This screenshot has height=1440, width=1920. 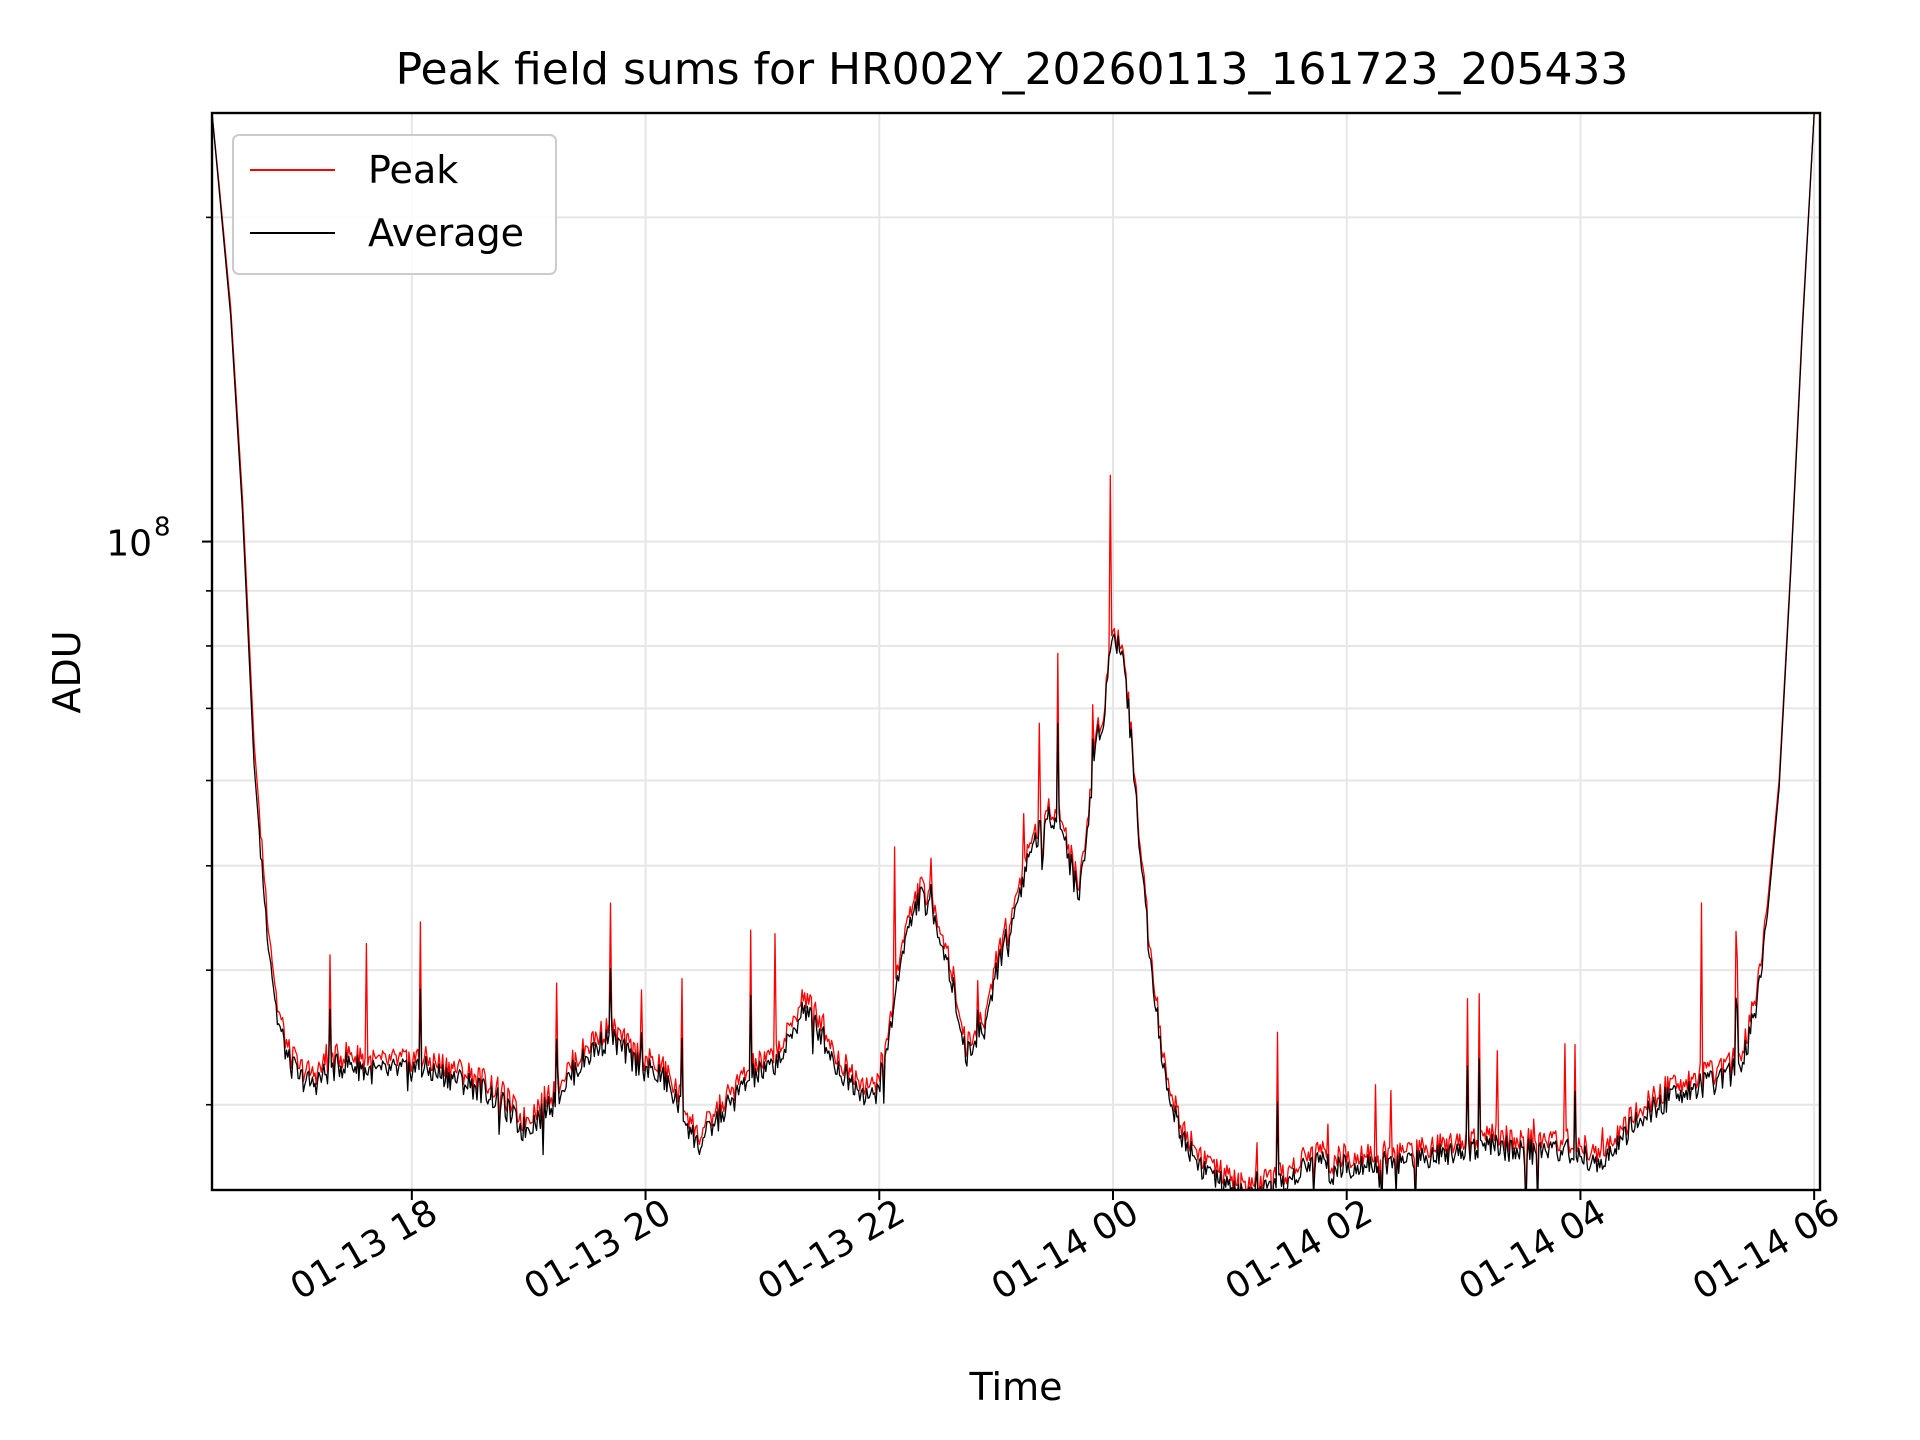 I want to click on legend-average-label: Average, so click(x=446, y=233).